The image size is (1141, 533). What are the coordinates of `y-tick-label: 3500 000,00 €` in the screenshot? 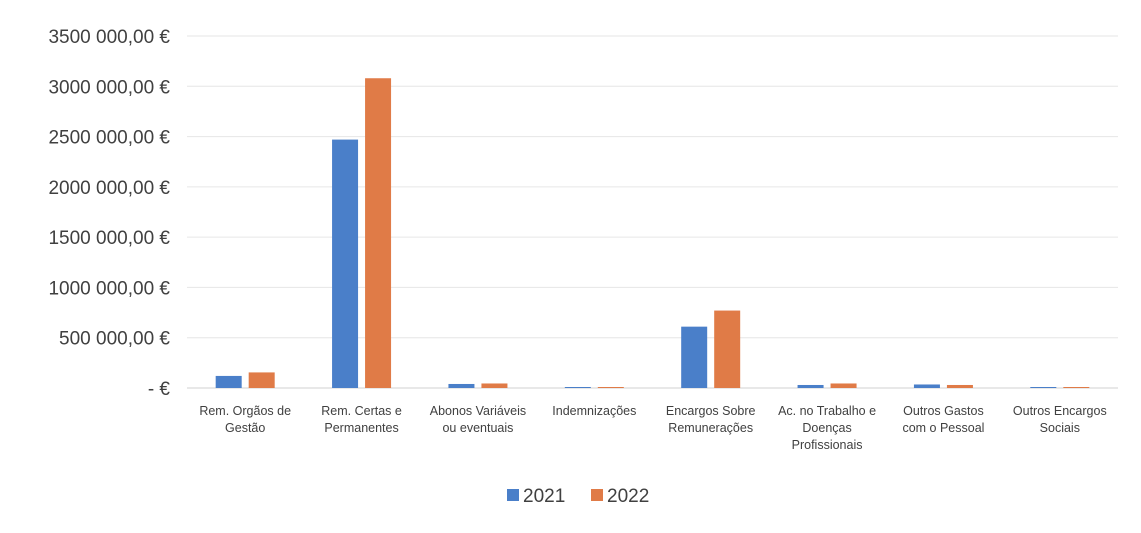 It's located at (109, 37).